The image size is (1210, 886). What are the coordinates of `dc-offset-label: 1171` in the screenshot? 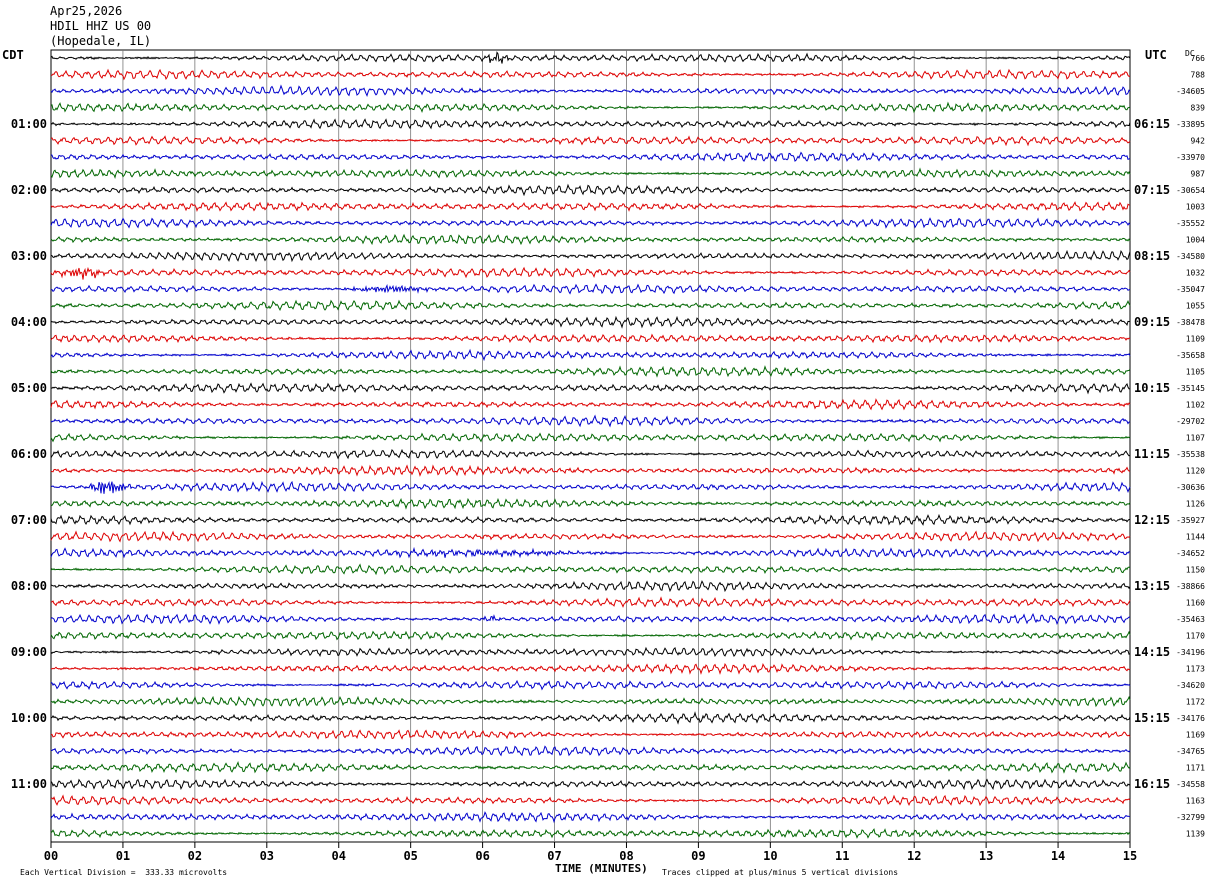 It's located at (1195, 768).